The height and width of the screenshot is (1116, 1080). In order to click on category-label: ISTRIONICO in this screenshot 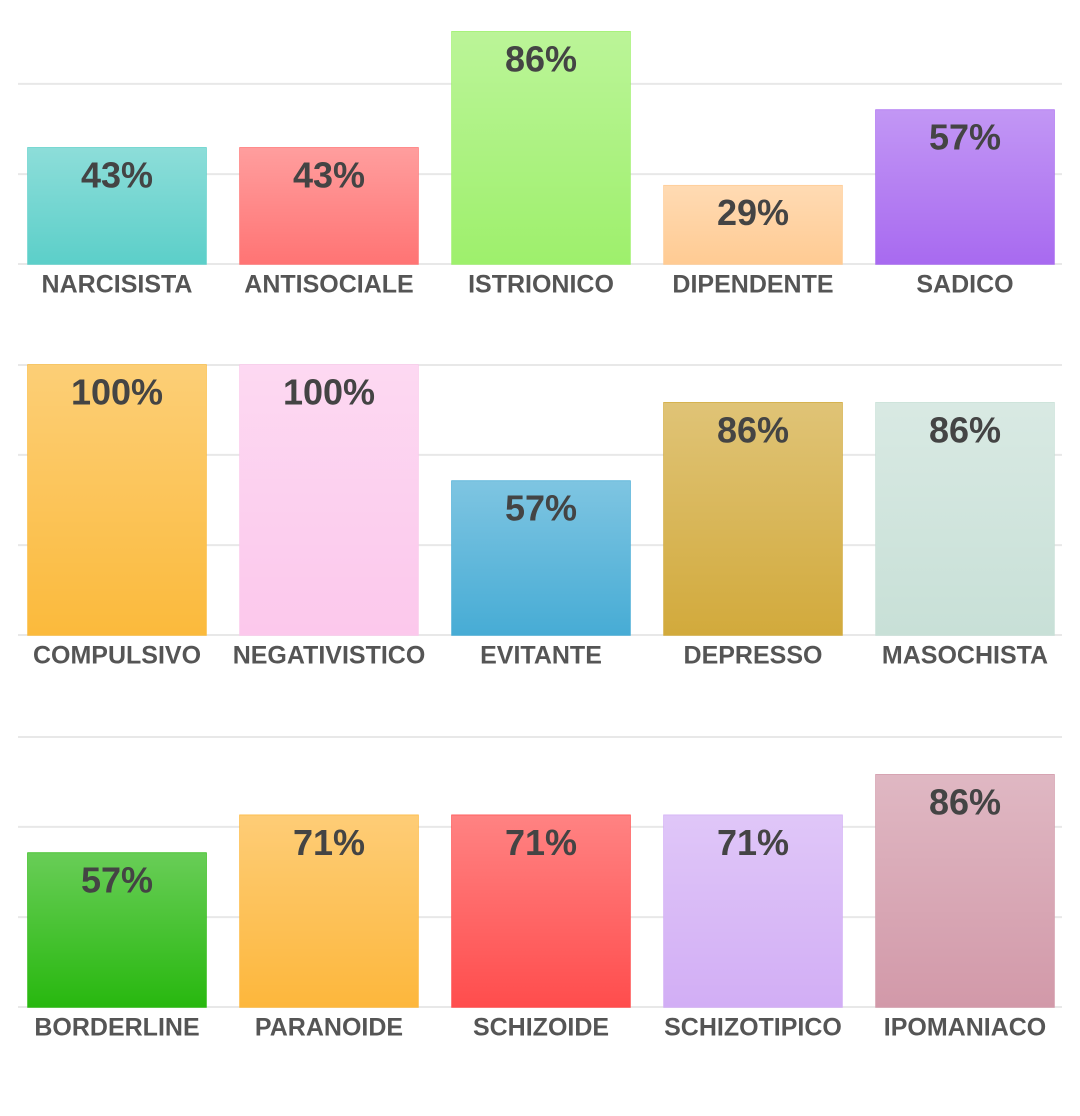, I will do `click(541, 285)`.